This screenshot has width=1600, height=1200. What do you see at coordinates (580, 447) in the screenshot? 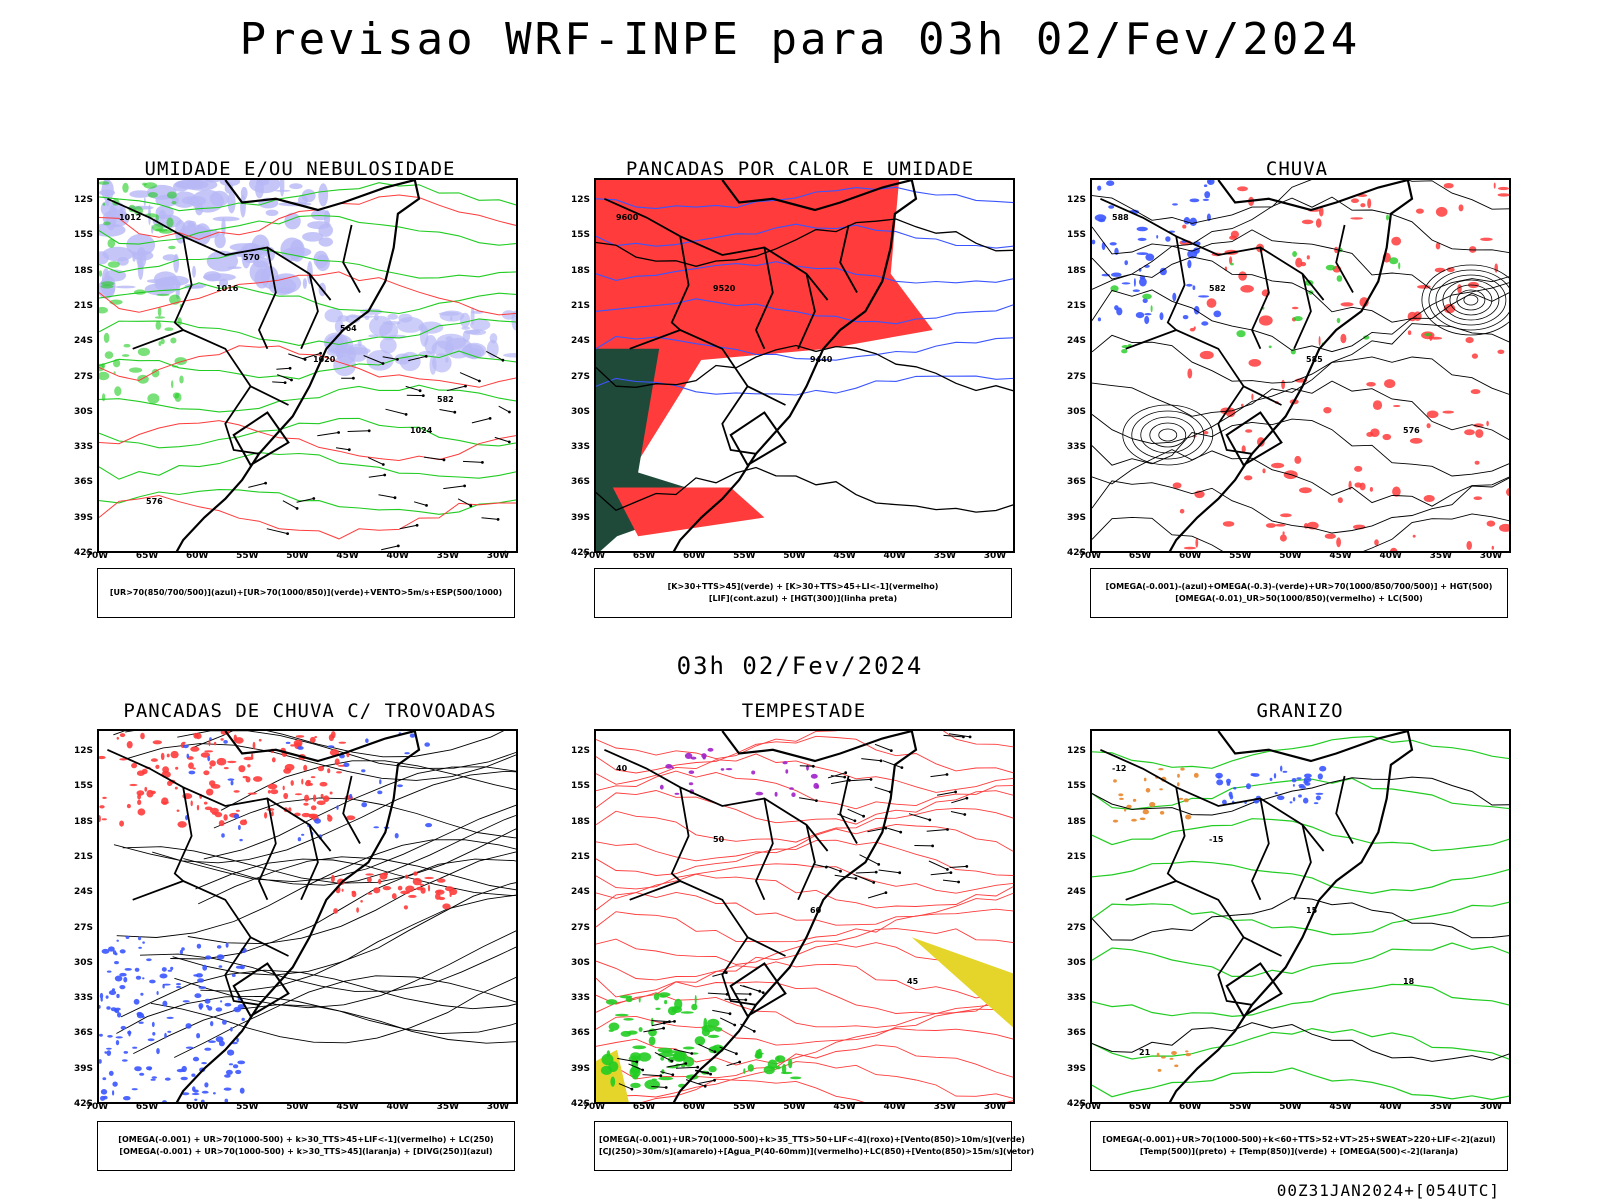
I see `lat-tick-label: 33S` at bounding box center [580, 447].